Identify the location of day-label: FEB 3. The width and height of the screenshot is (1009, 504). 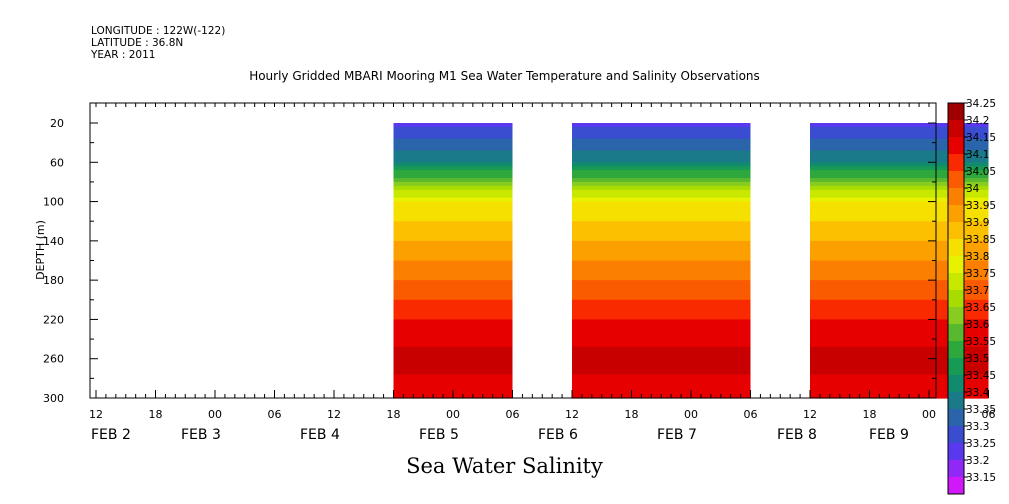
(201, 435).